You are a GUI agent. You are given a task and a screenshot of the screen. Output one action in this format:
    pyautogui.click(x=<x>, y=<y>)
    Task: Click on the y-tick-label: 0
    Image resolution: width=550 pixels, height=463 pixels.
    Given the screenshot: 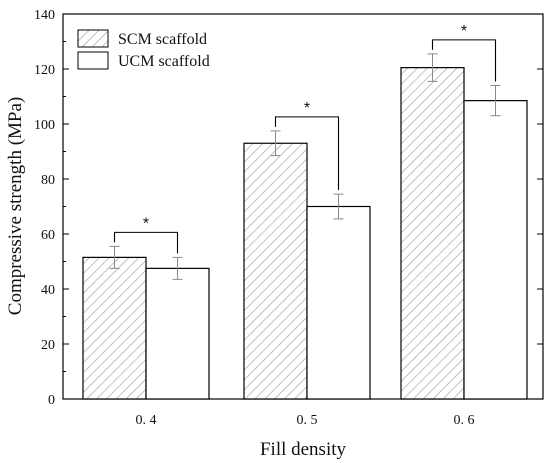 What is the action you would take?
    pyautogui.click(x=51, y=400)
    